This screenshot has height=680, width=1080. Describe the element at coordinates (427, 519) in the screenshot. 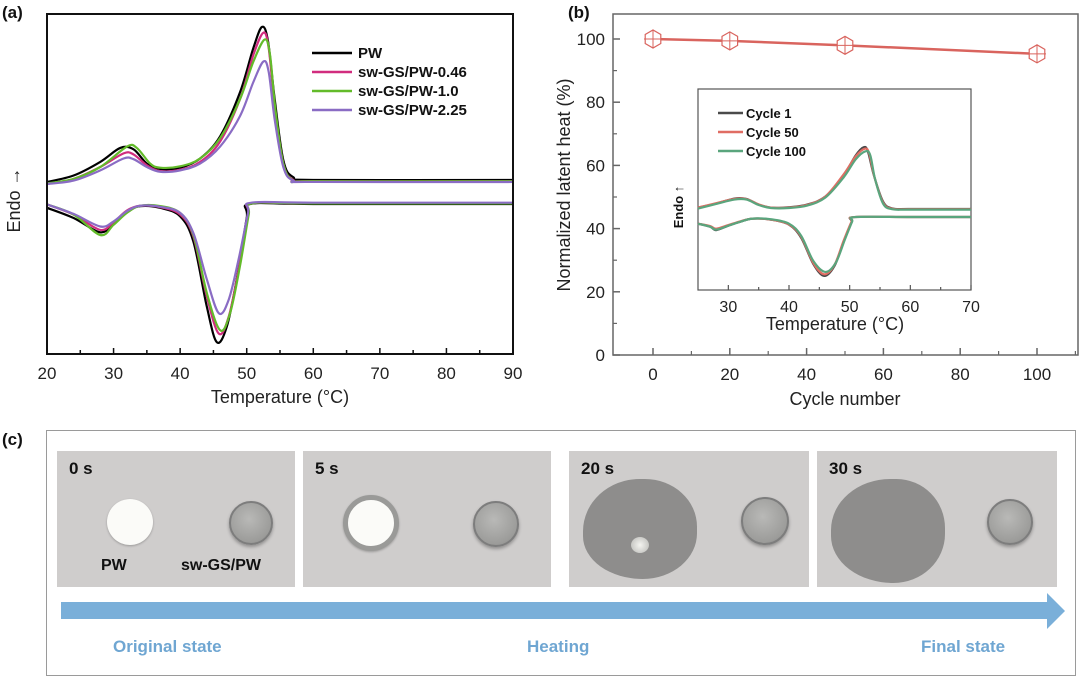

I see `photo-5s: 5 s` at that location.